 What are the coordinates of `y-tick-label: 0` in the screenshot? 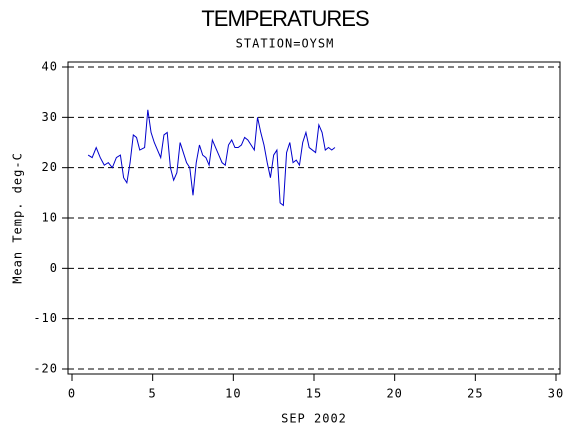 It's located at (54, 268).